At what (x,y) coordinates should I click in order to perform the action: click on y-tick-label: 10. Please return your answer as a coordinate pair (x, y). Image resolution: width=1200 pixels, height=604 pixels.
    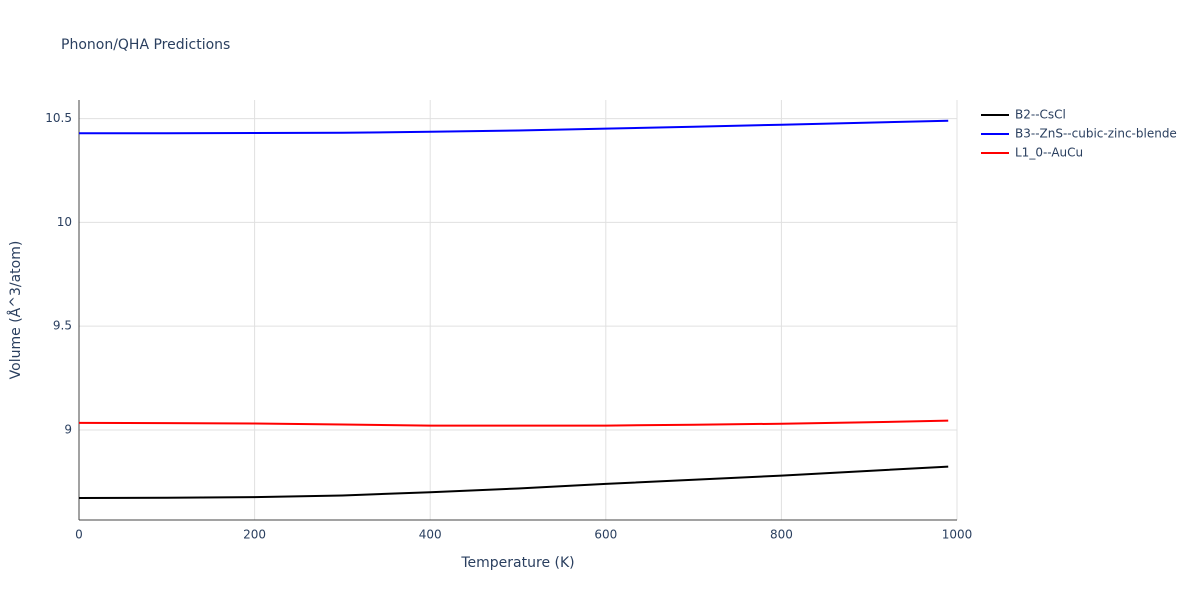
    Looking at the image, I should click on (64, 222).